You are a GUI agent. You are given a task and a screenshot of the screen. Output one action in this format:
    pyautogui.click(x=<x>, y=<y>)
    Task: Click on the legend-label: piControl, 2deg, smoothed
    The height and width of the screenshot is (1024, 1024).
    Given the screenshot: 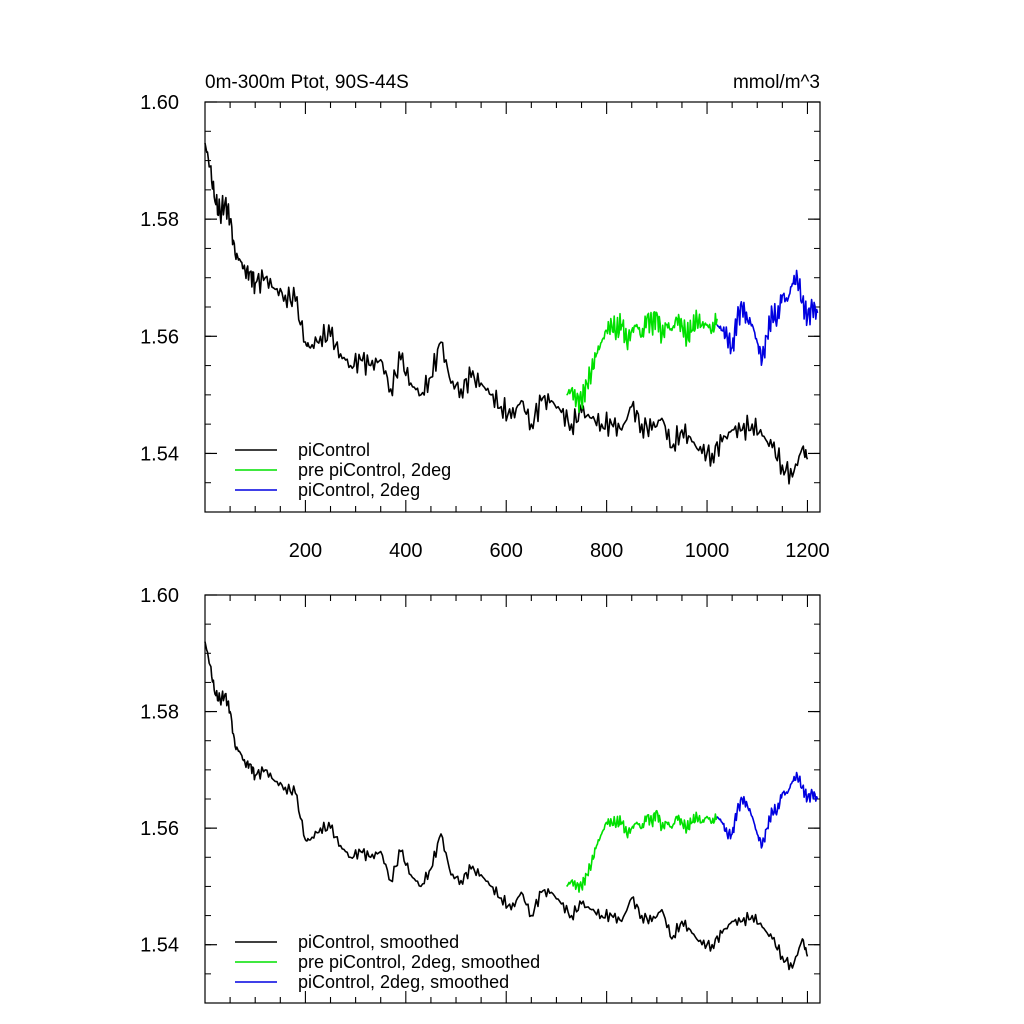 What is the action you would take?
    pyautogui.click(x=403, y=982)
    